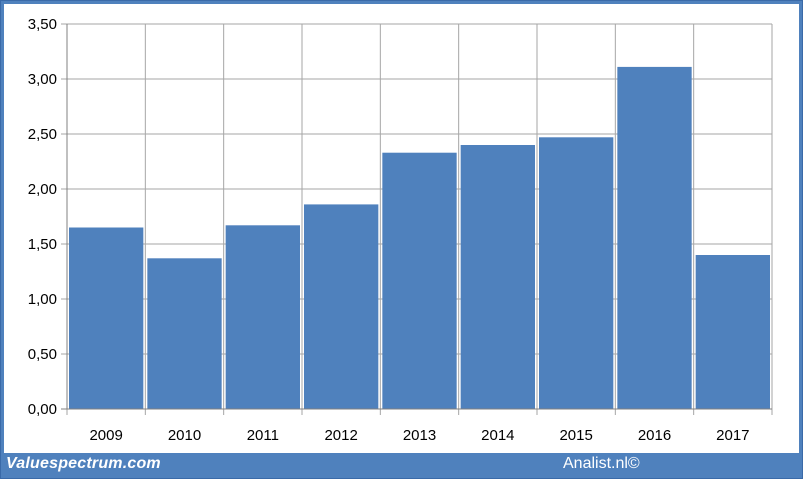 This screenshot has width=803, height=479. What do you see at coordinates (340, 435) in the screenshot?
I see `x-tick-label: 2012` at bounding box center [340, 435].